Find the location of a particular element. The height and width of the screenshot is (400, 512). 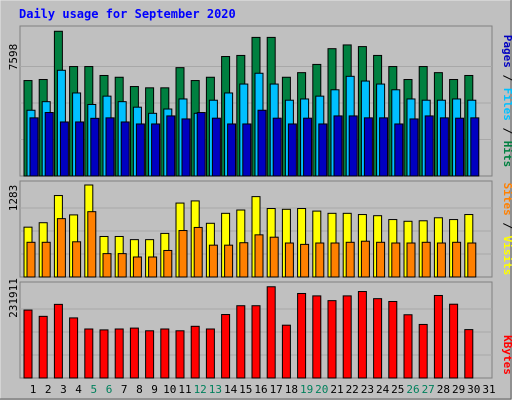

x-tick-label: 17 is located at coordinates (276, 389).